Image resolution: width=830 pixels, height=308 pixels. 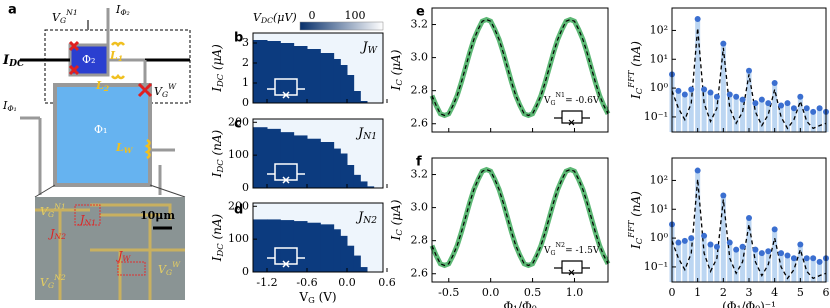 I want to click on text-part: FFT, so click(x=631, y=79).